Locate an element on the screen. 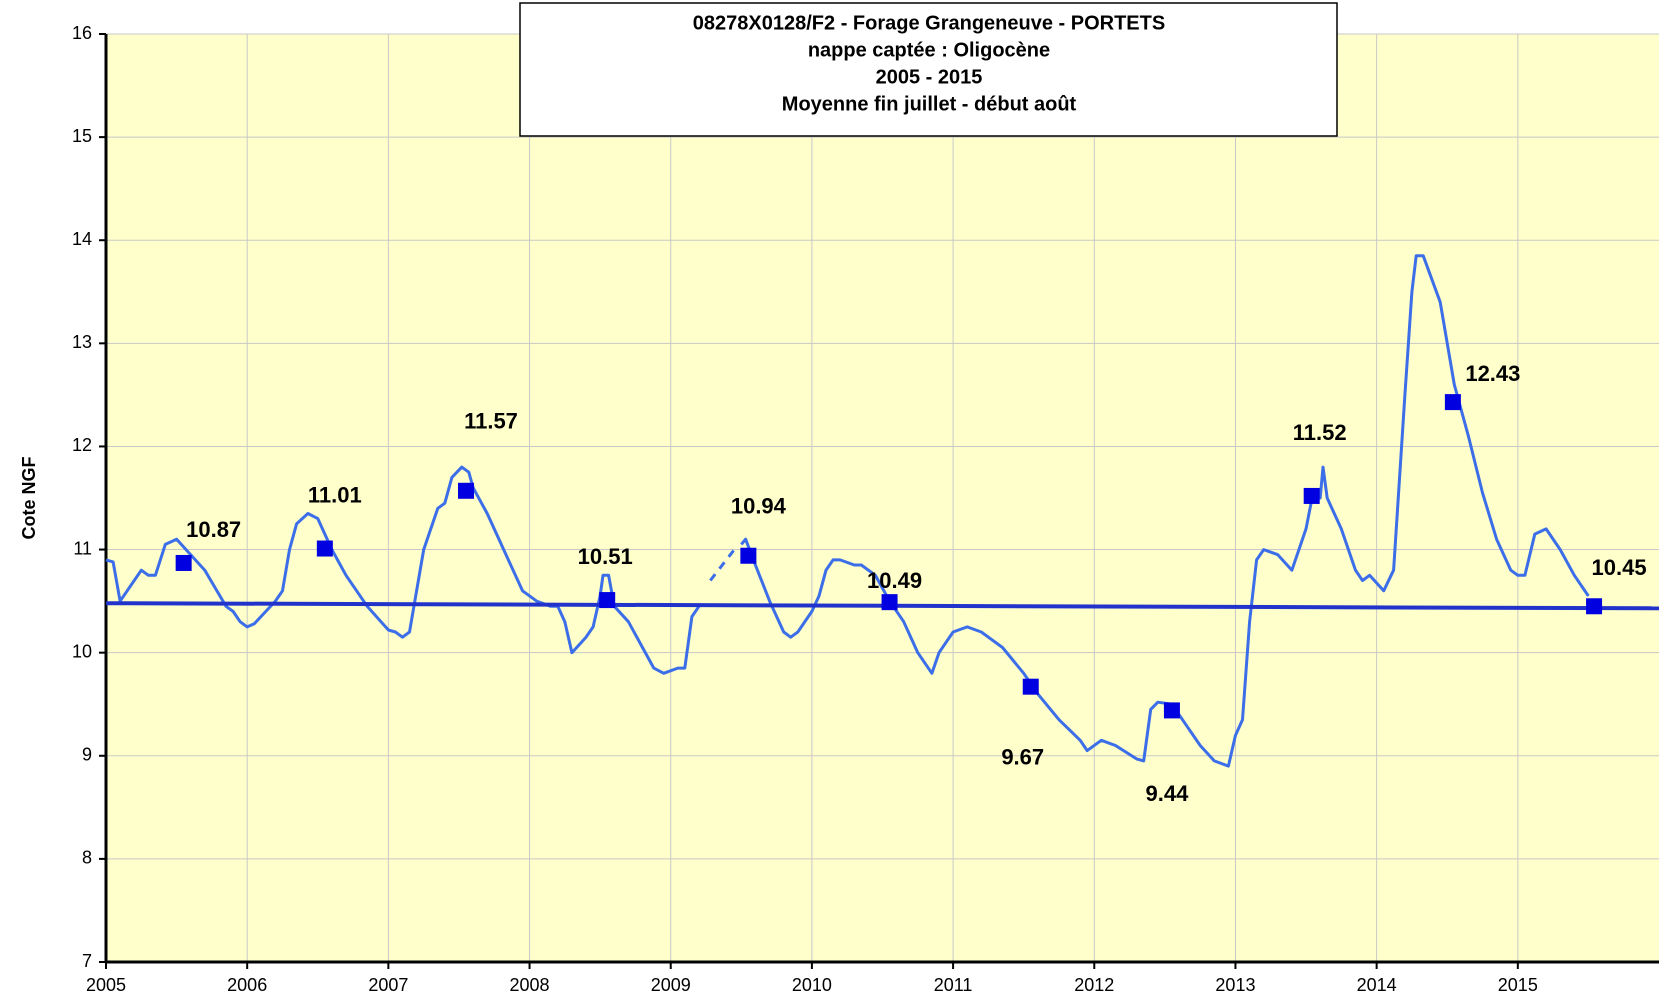  x-tick-label: 2008 is located at coordinates (530, 985).